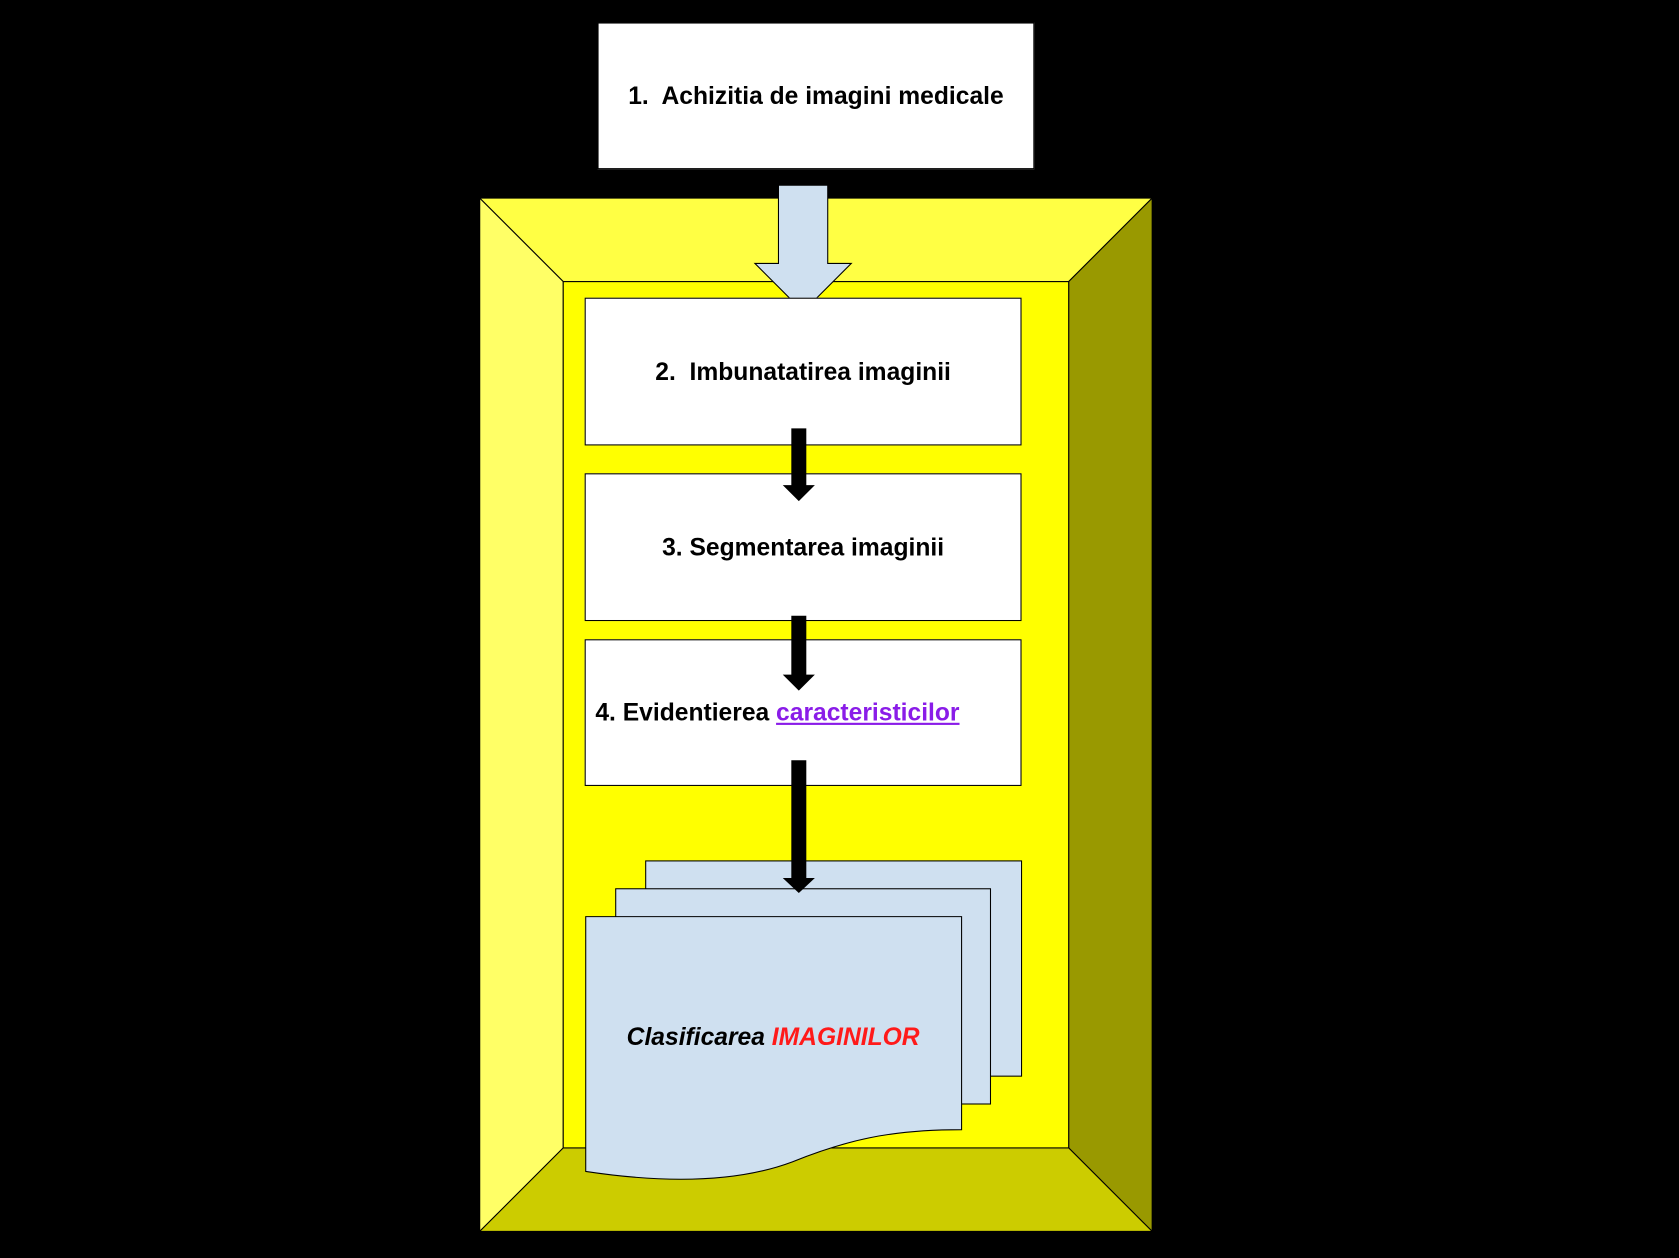  I want to click on step-5-label: Clasificarea IMAGINILOR, so click(773, 1037).